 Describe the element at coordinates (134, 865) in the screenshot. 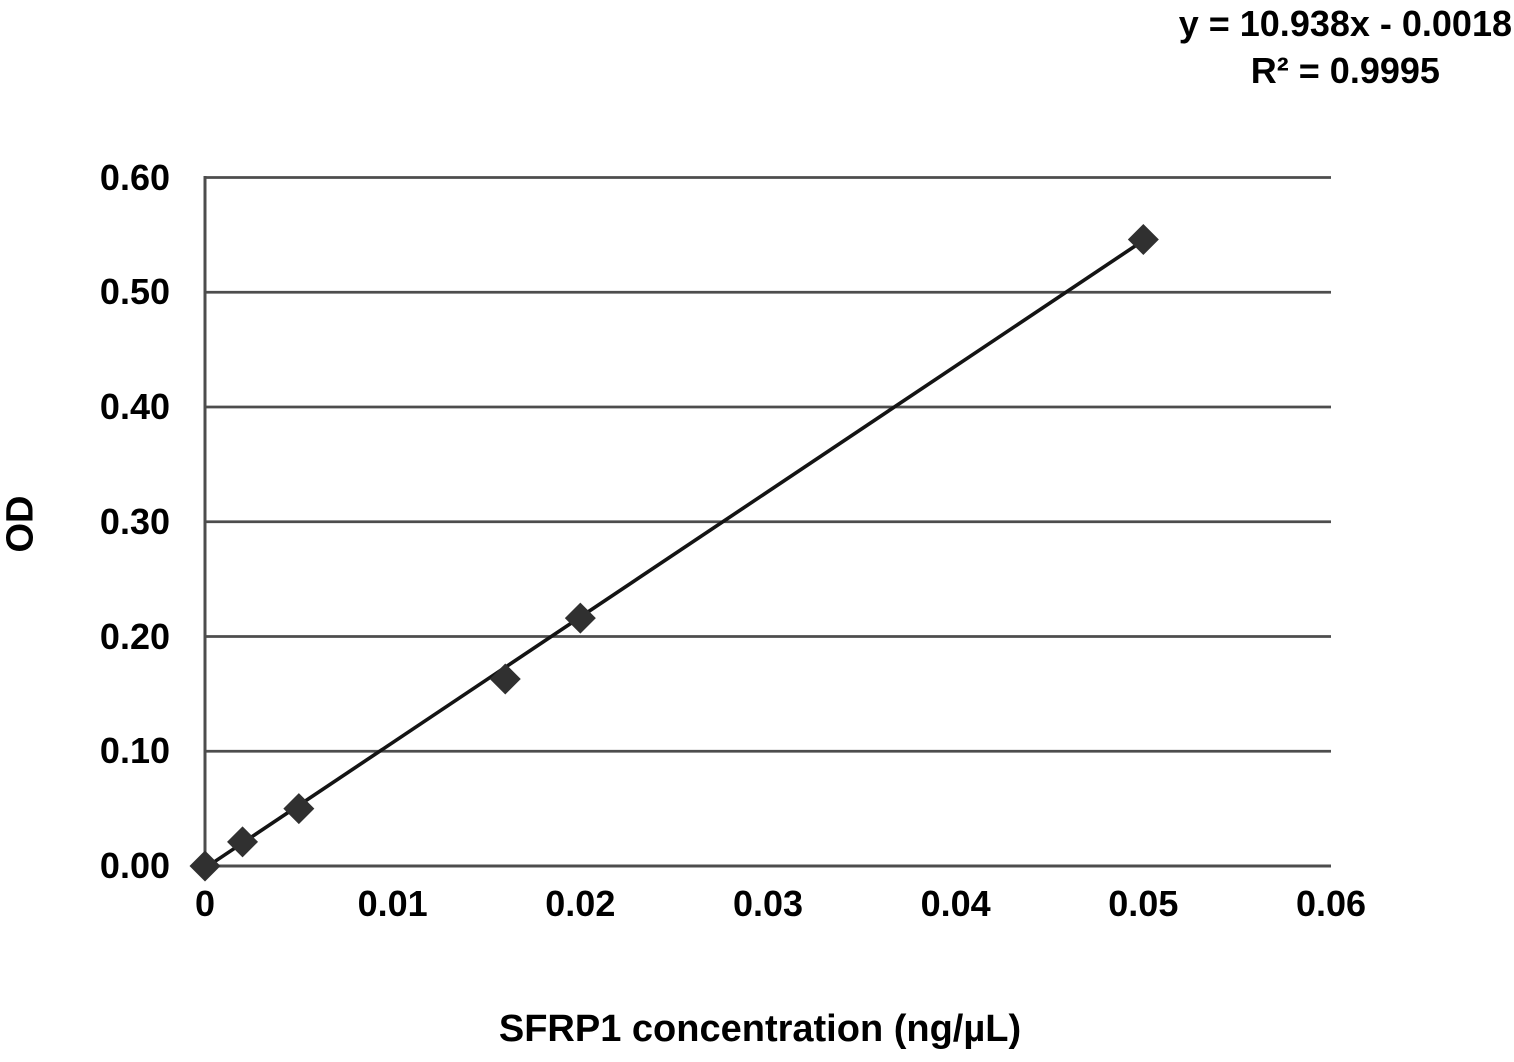

I see `y-tick-label: 0.00` at that location.